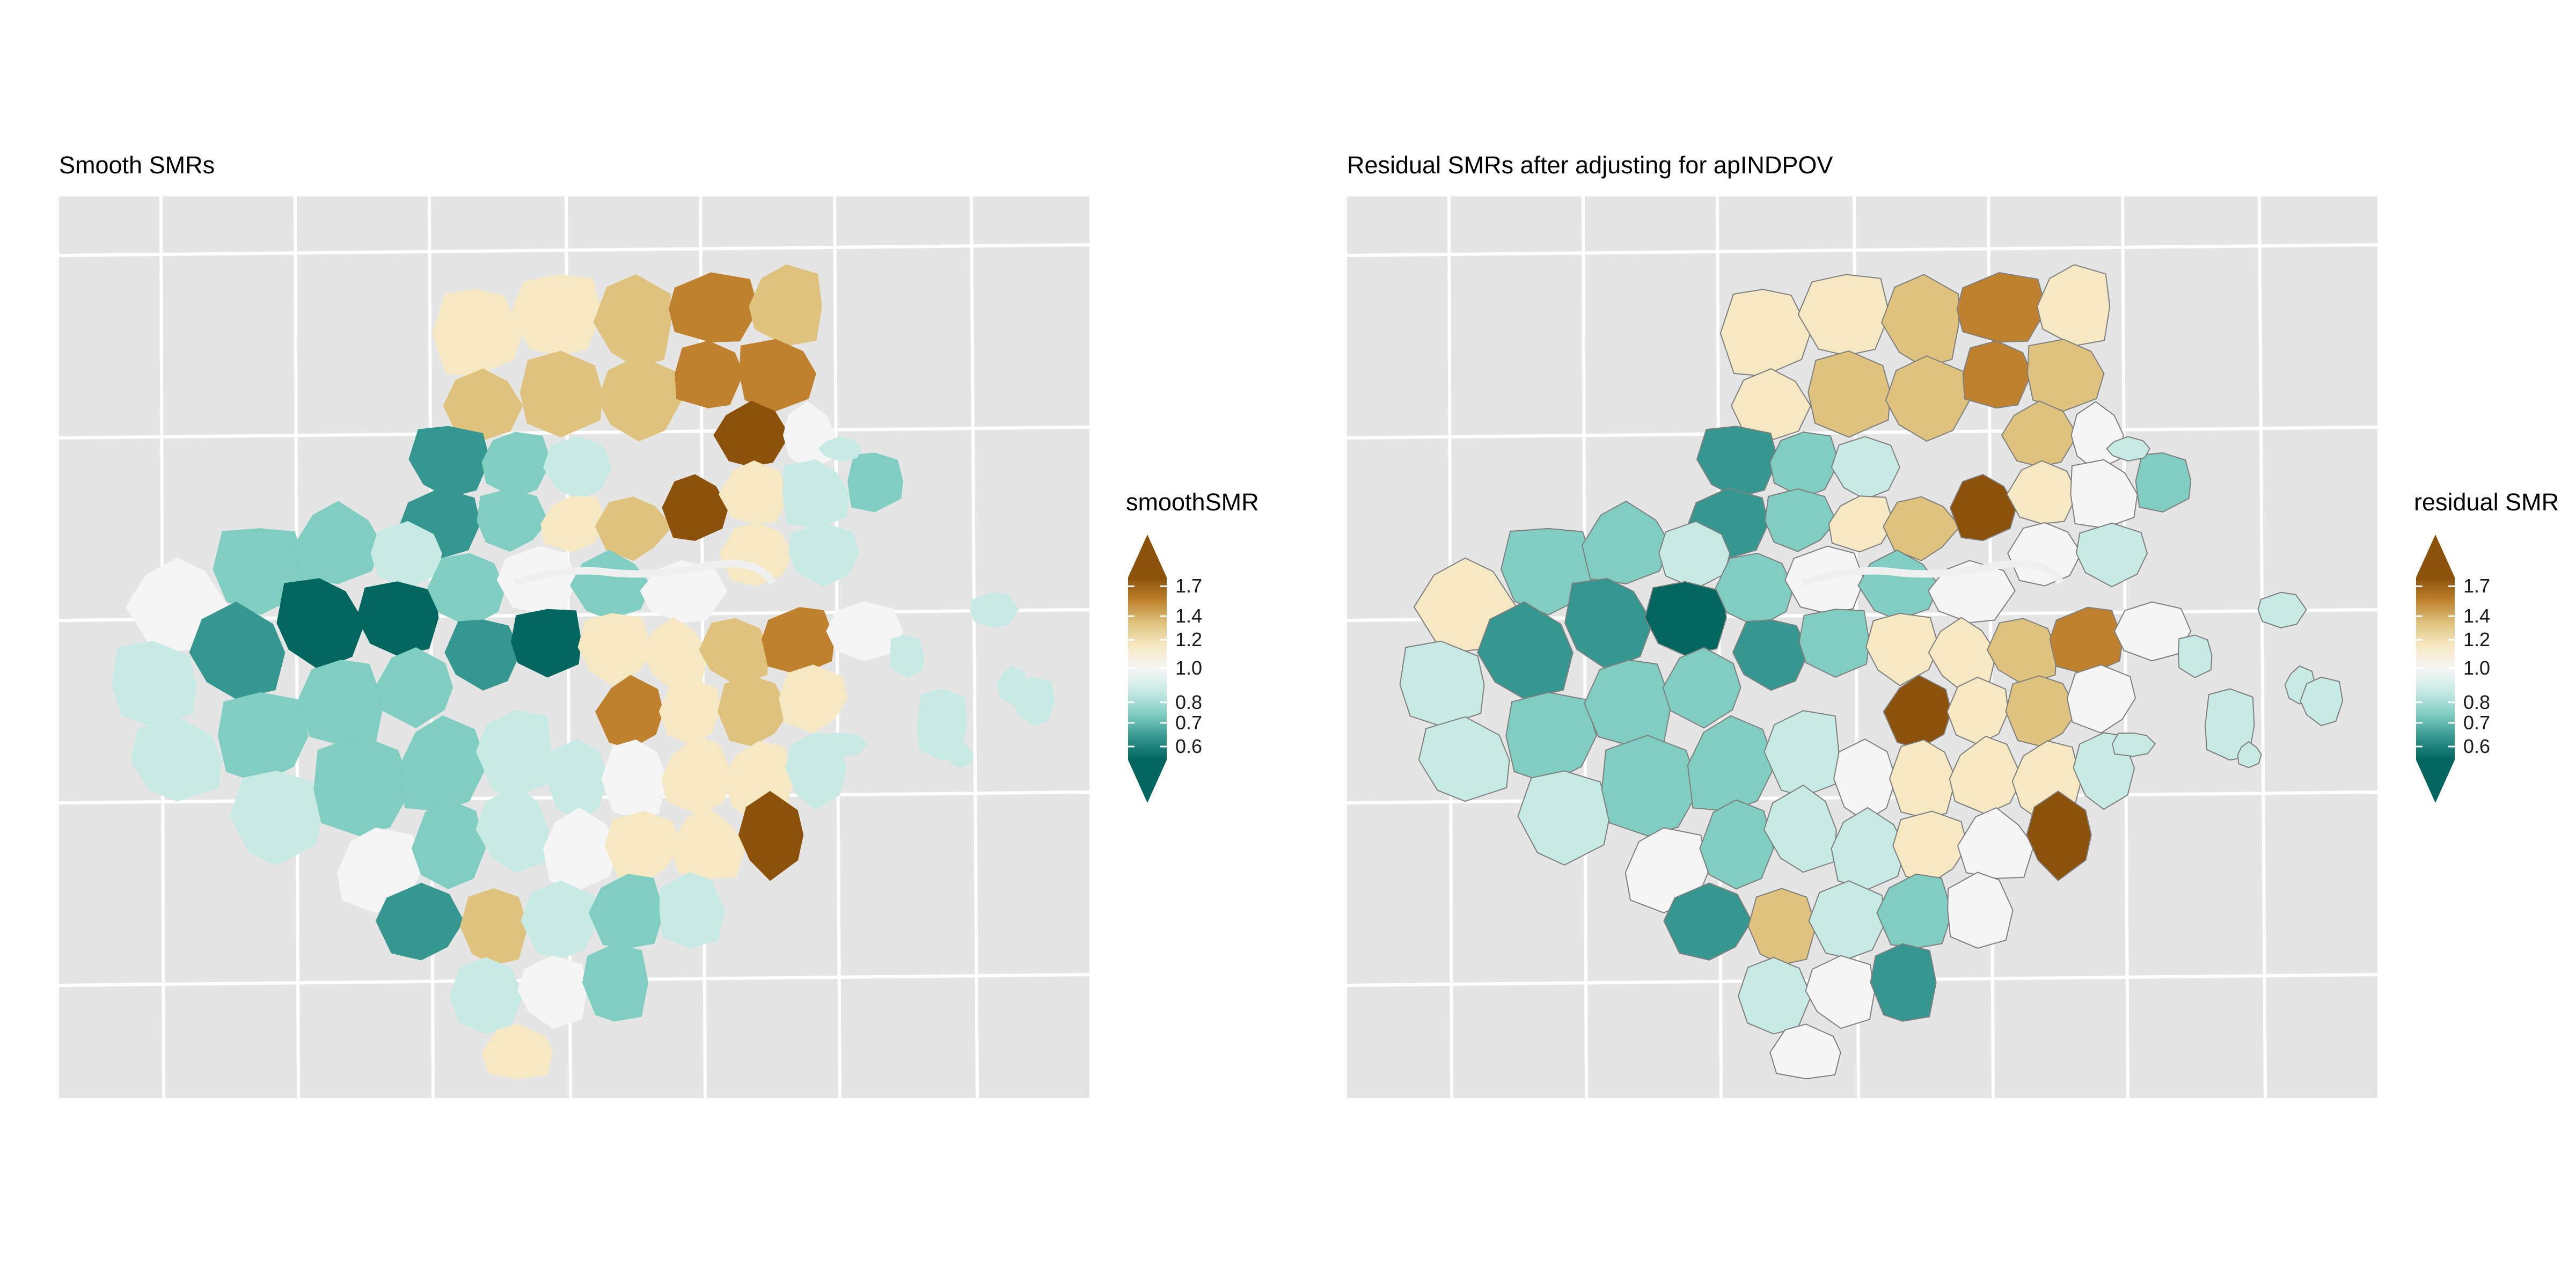  I want to click on region-fs3, so click(559, 919).